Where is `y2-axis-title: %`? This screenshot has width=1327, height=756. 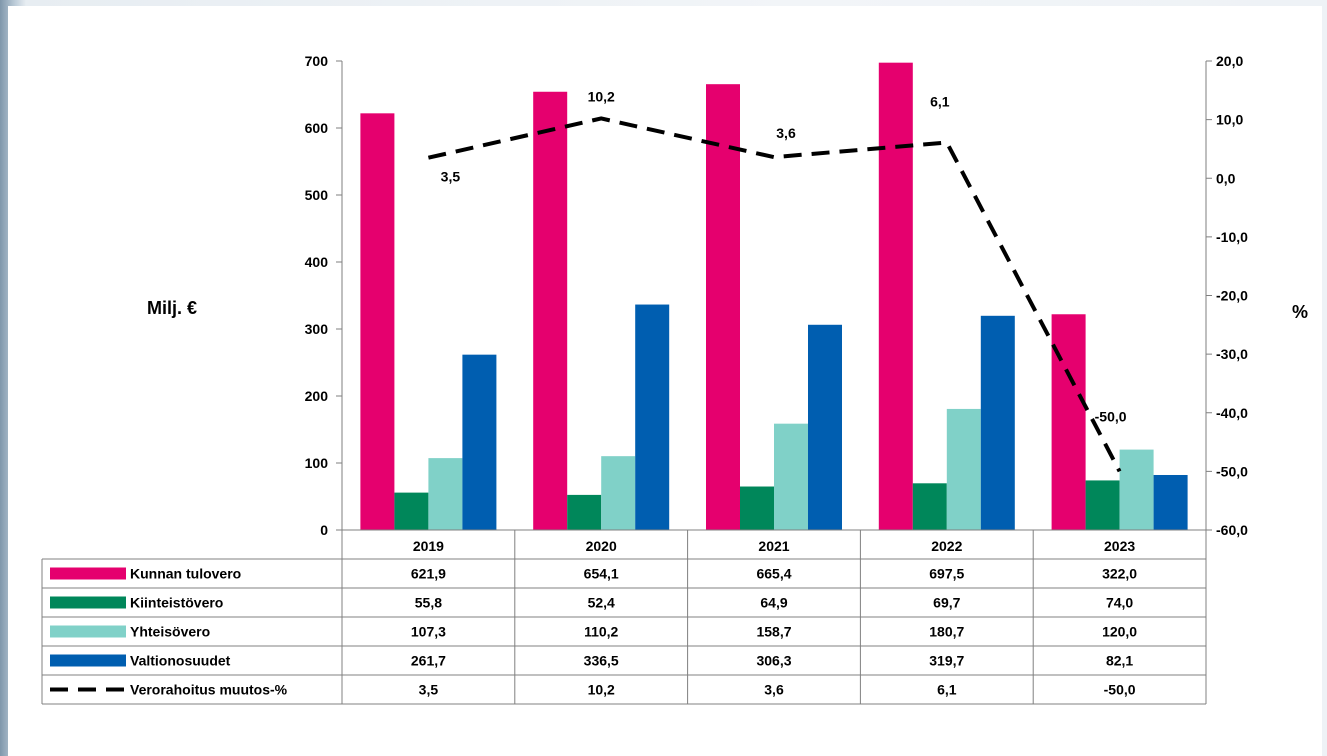
y2-axis-title: % is located at coordinates (1300, 312).